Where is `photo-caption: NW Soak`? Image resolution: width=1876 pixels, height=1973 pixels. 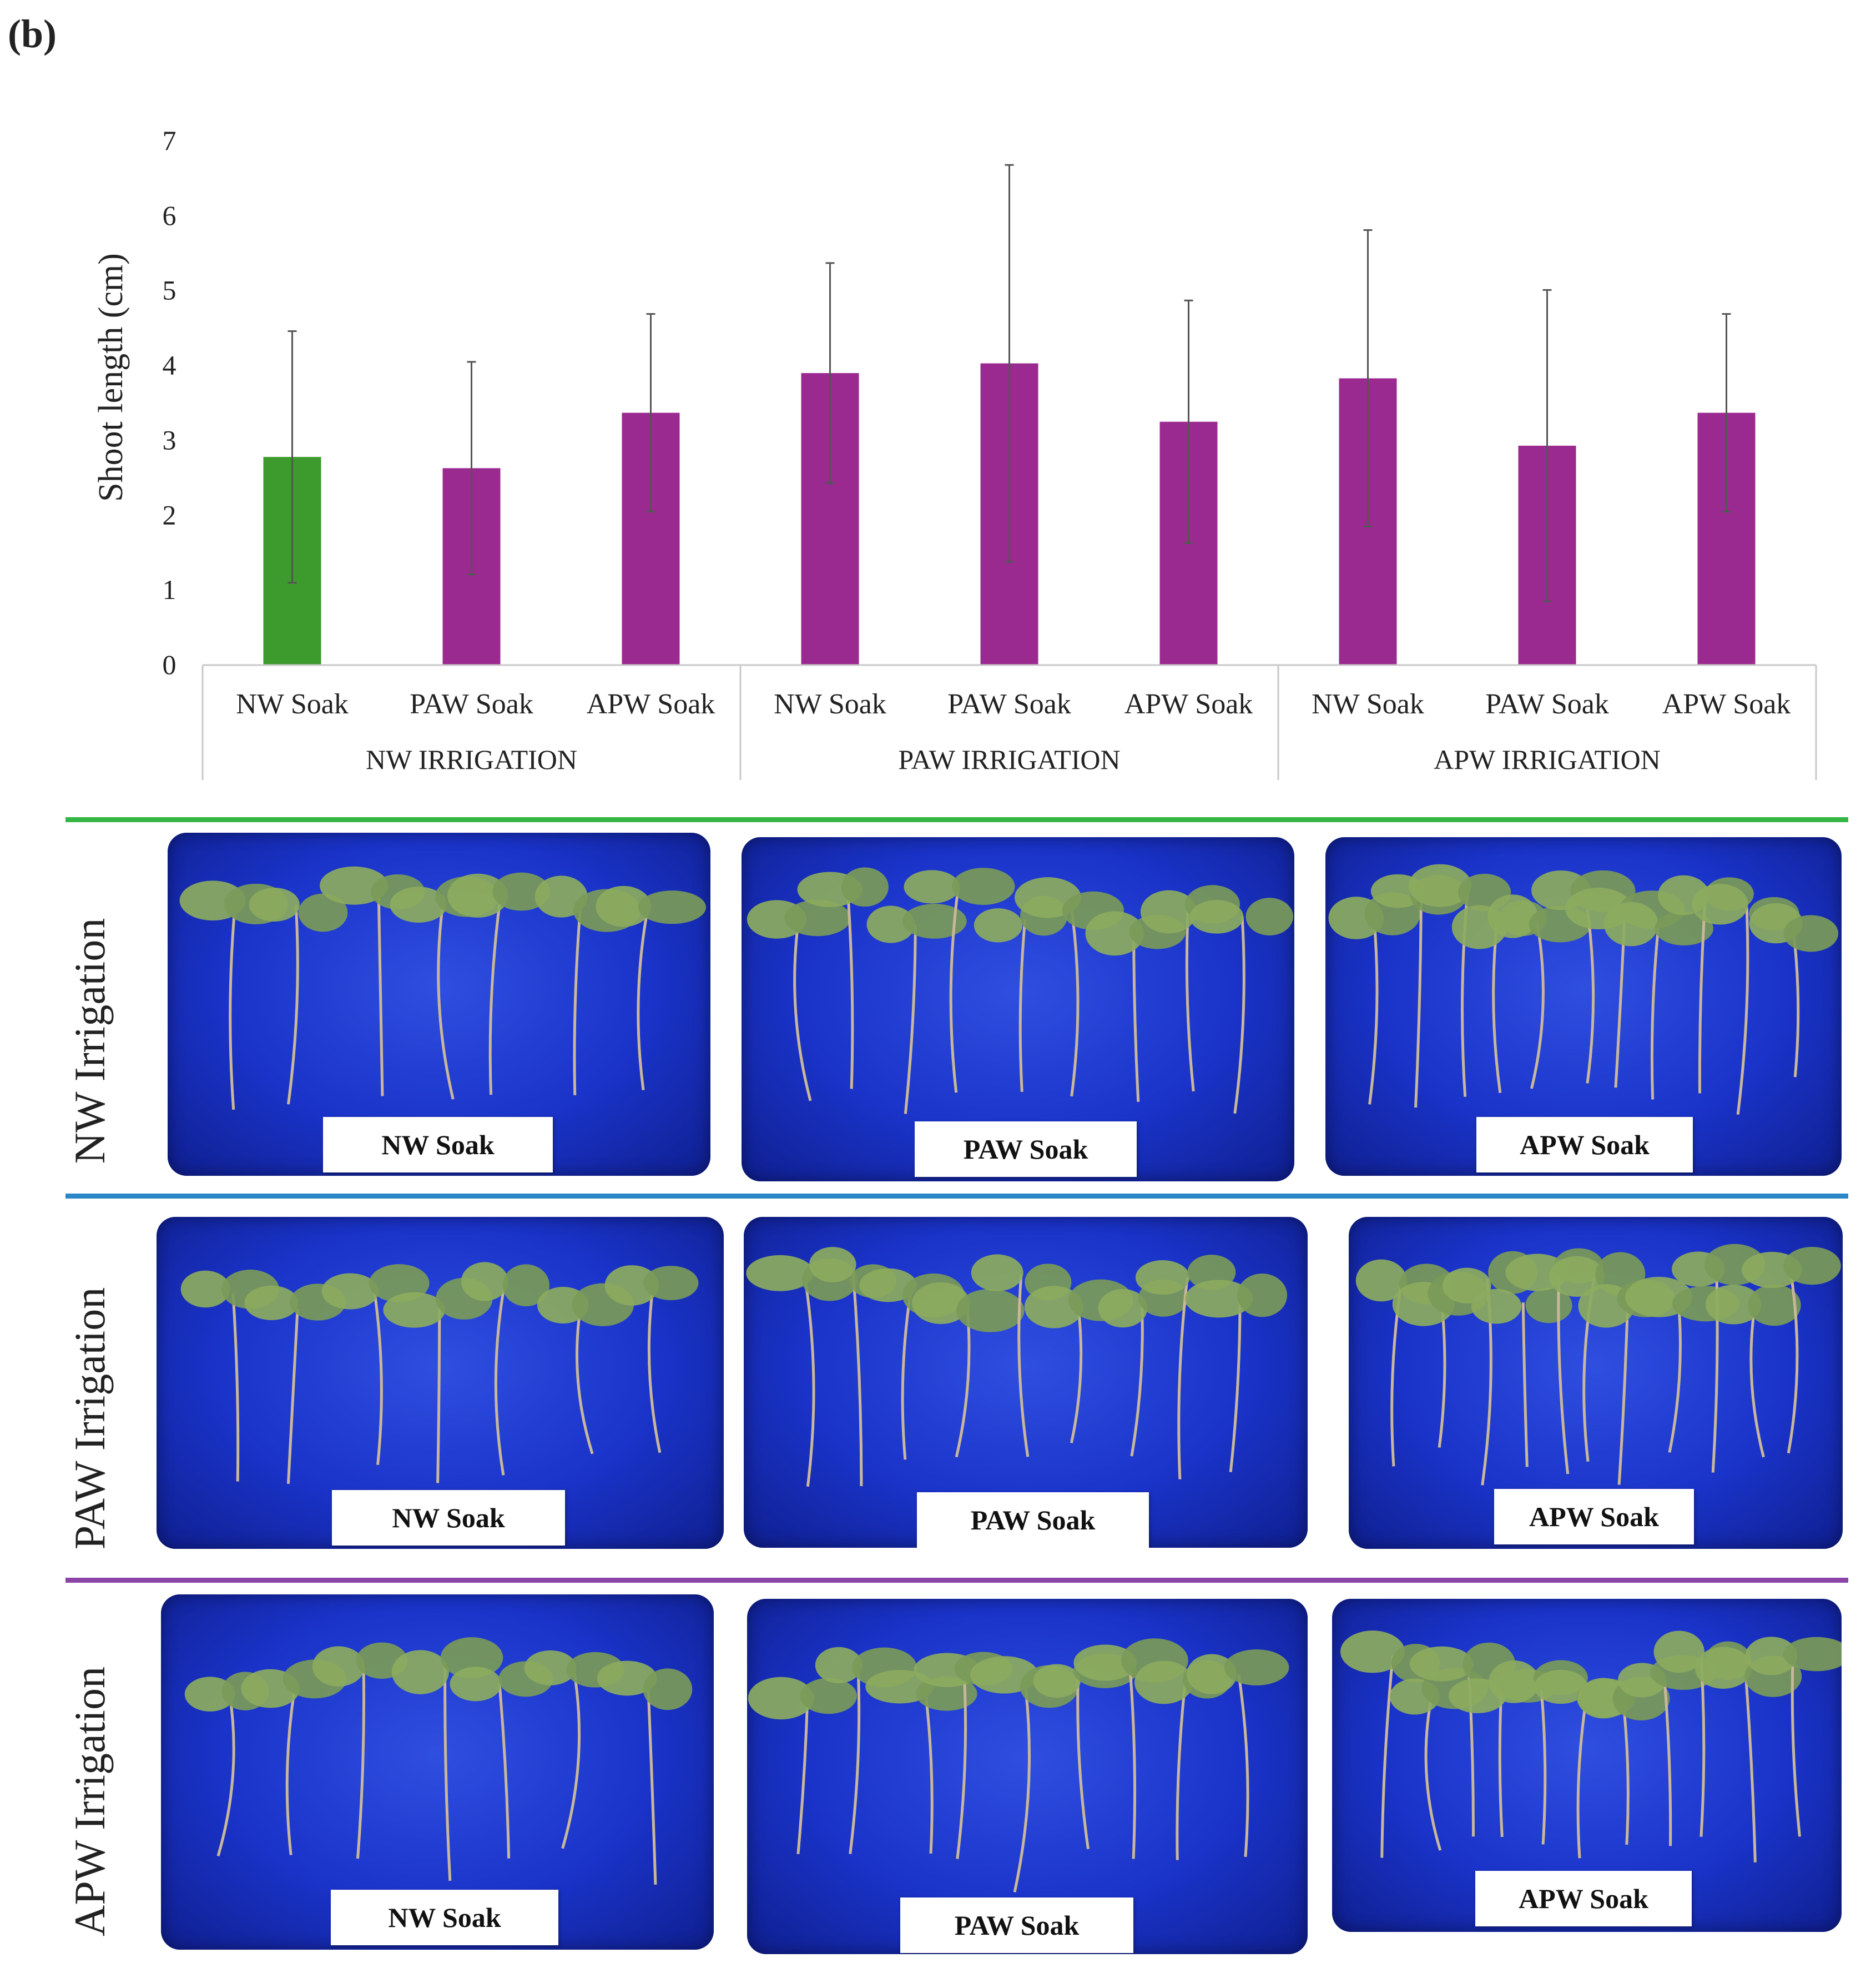 photo-caption: NW Soak is located at coordinates (438, 1144).